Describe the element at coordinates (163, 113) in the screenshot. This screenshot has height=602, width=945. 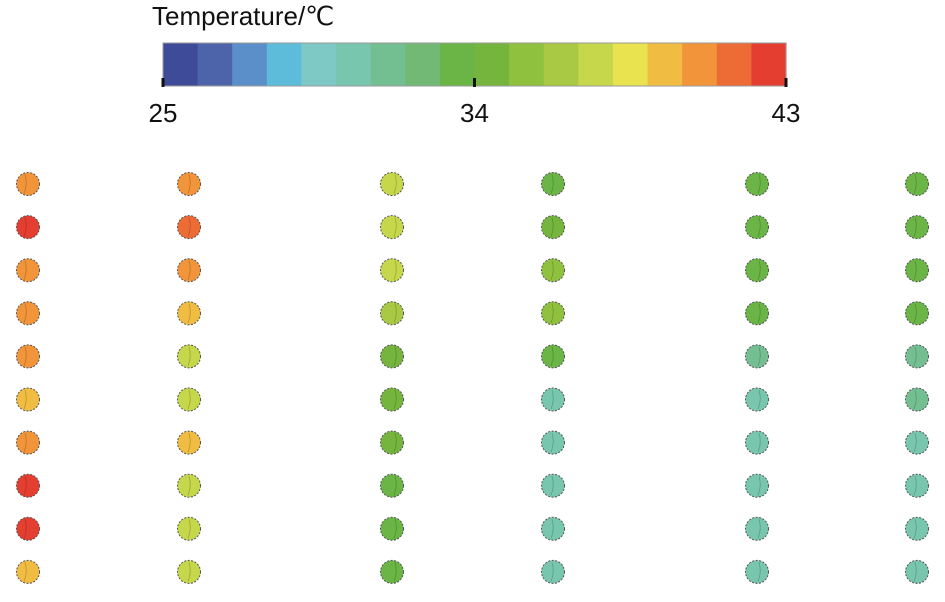
I see `colorbar-tick-label: 25` at that location.